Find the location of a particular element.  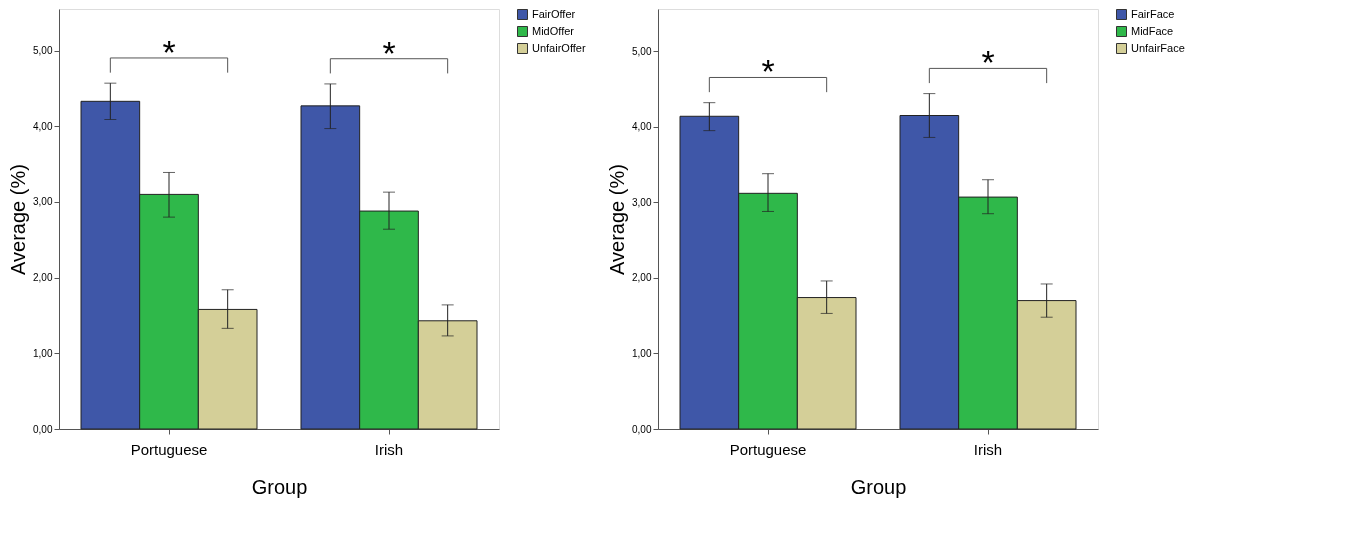

legend-label: UnfairFace is located at coordinates (1158, 47).